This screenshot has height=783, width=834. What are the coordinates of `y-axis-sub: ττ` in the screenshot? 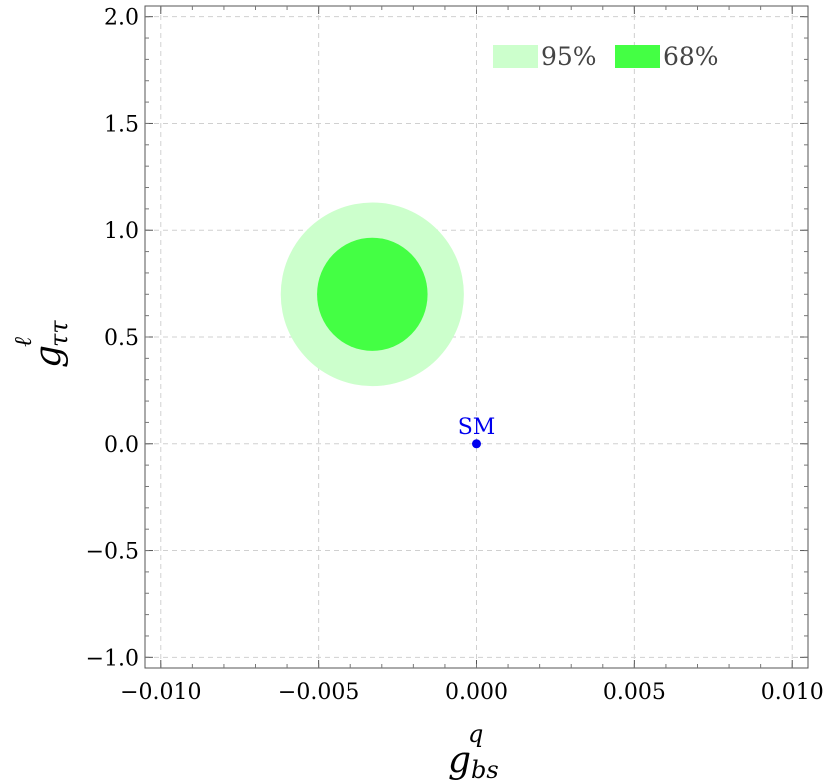 It's located at (59, 333).